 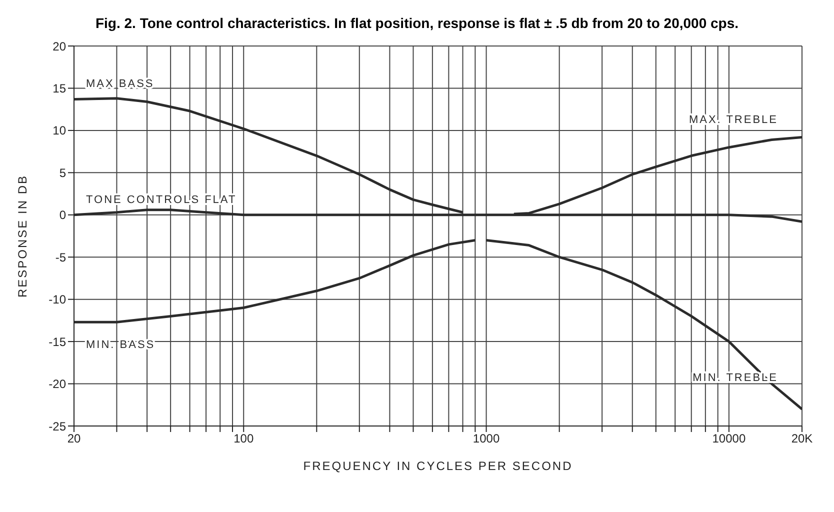 What do you see at coordinates (57, 341) in the screenshot?
I see `y-tick-label: -15` at bounding box center [57, 341].